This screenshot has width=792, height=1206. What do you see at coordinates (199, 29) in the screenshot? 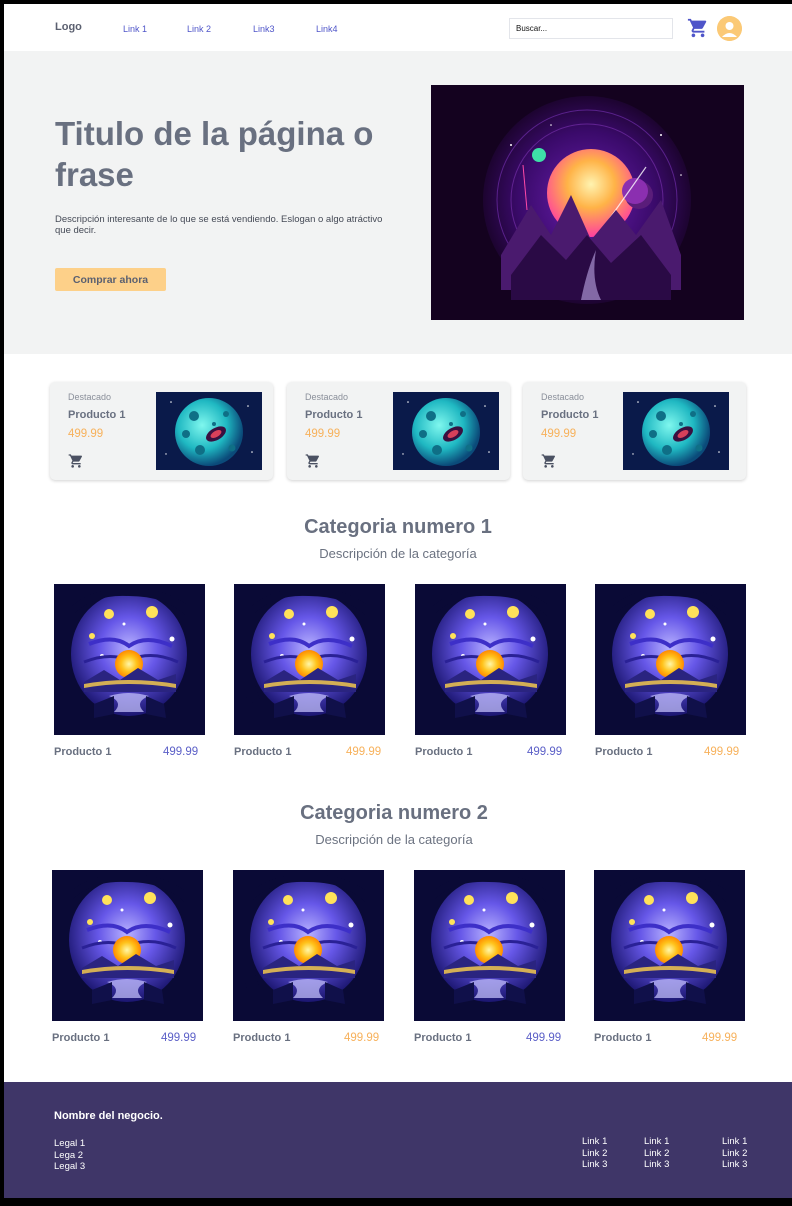
I see `nav-link-2: Link 2` at bounding box center [199, 29].